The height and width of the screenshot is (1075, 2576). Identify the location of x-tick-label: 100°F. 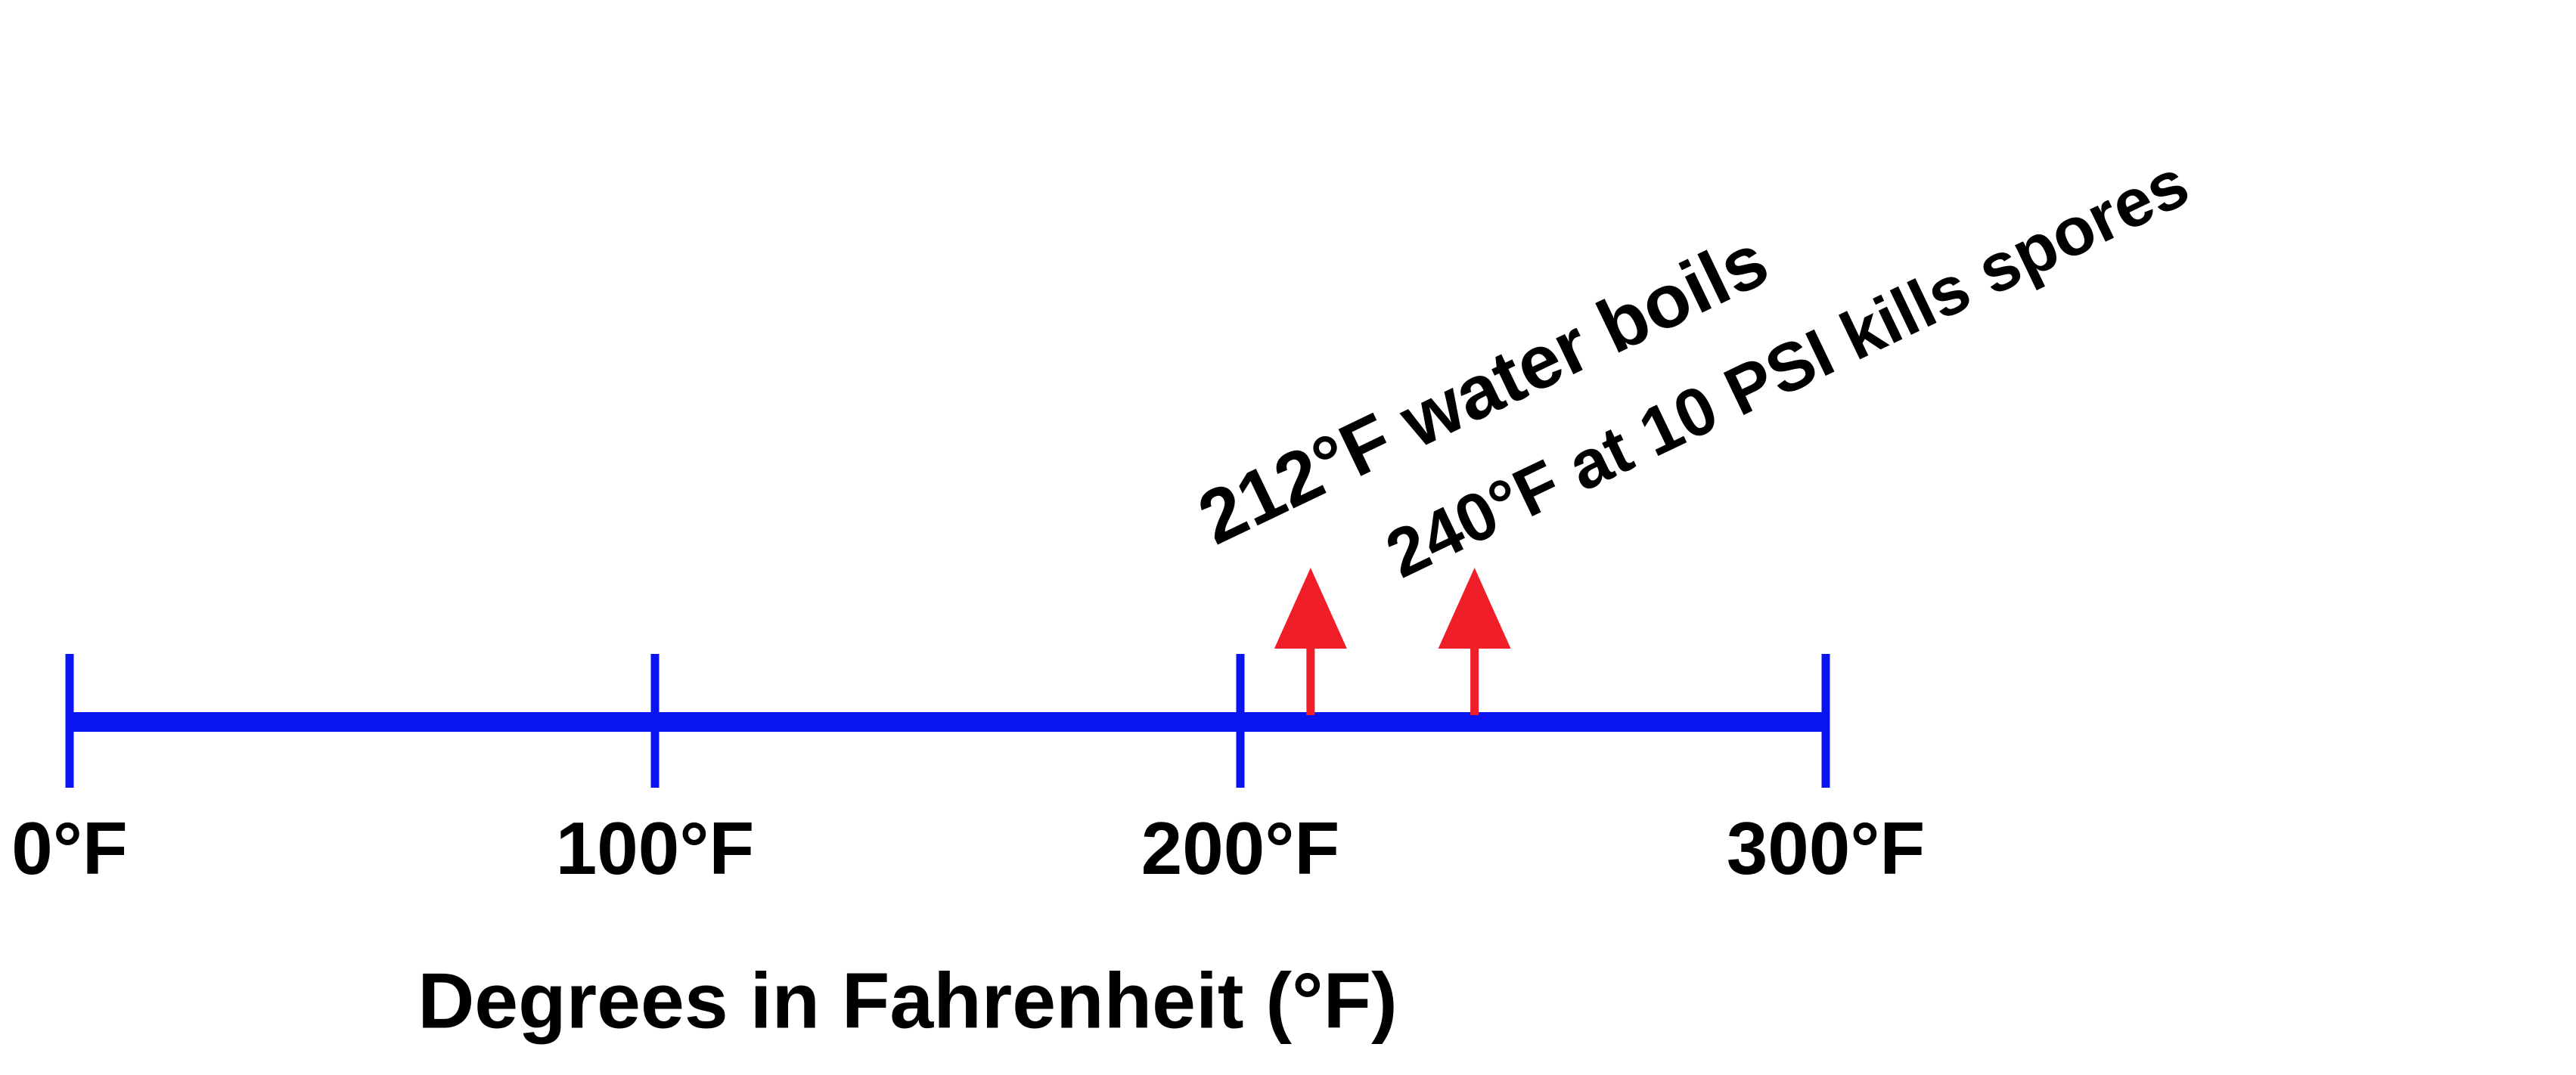
(655, 849).